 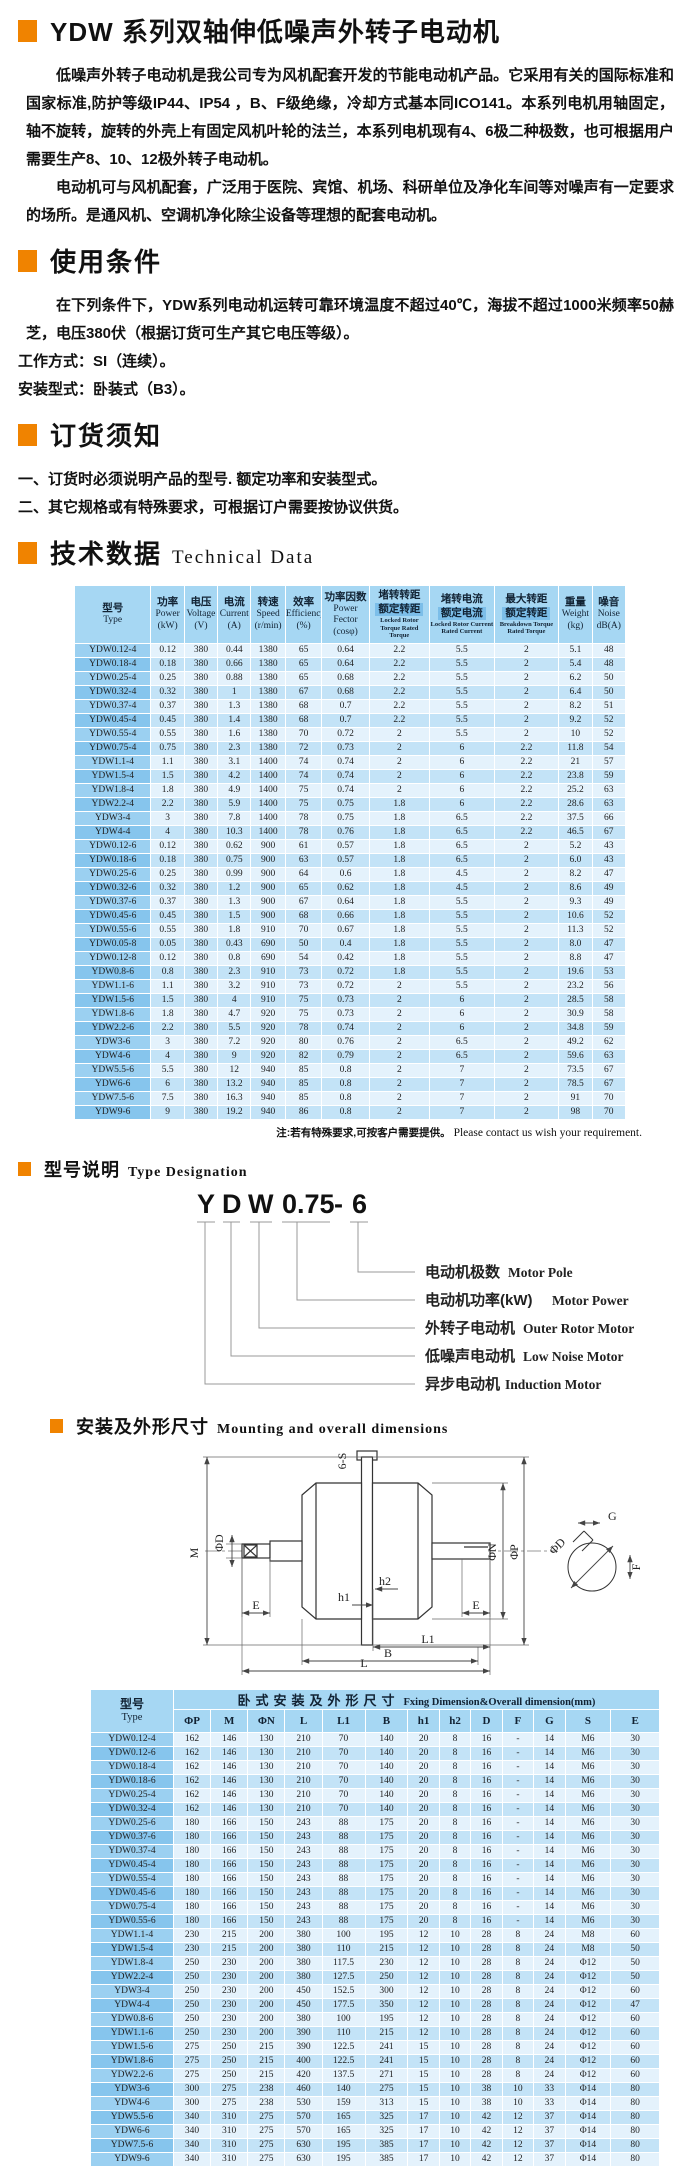 What do you see at coordinates (304, 602) in the screenshot?
I see `header-text: 效率` at bounding box center [304, 602].